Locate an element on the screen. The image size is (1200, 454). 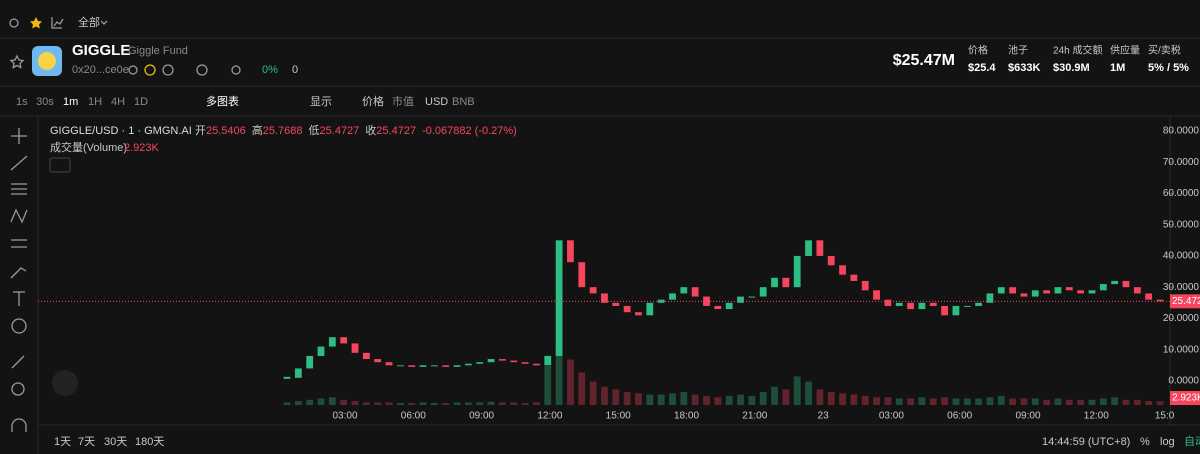
dropdown-icon is located at coordinates (104, 22).